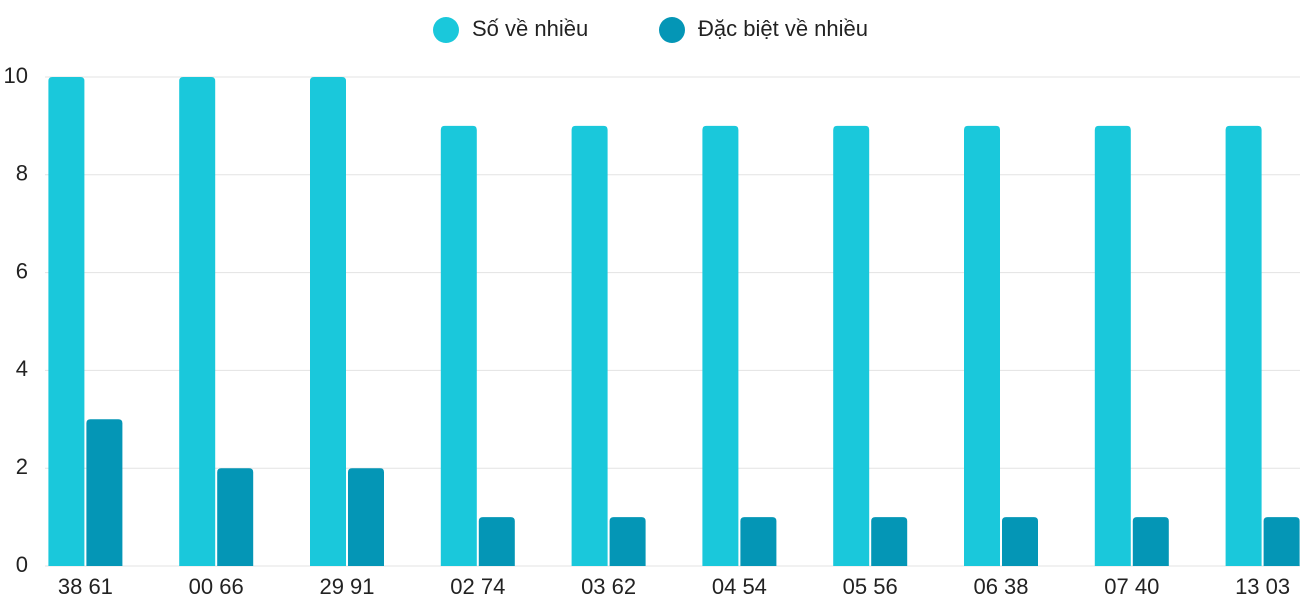 The height and width of the screenshot is (600, 1300). Describe the element at coordinates (870, 586) in the screenshot. I see `x-tick-label: 05 56` at that location.